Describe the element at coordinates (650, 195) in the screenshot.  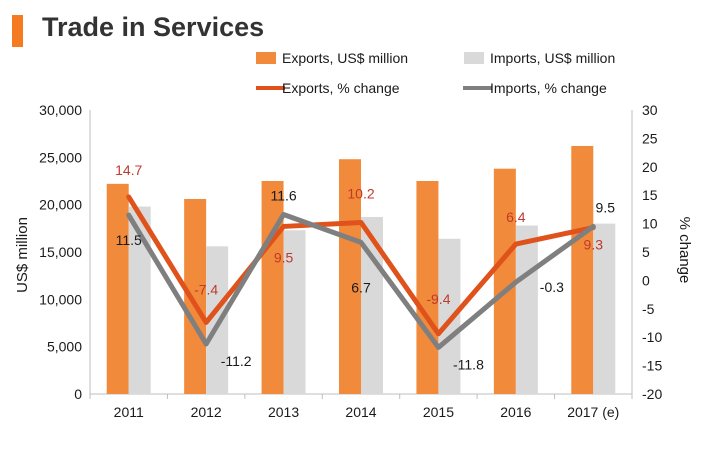
I see `y-right-tick-label: 15` at that location.